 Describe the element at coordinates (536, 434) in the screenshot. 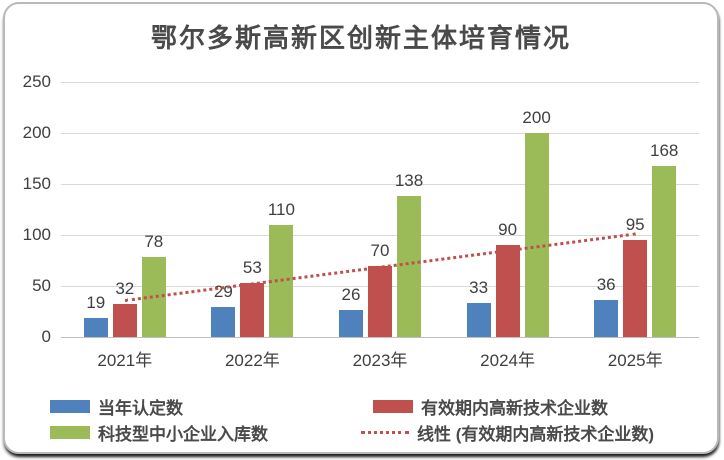

I see `legend-label: 线性 (有效期内高新技术企业数)` at that location.